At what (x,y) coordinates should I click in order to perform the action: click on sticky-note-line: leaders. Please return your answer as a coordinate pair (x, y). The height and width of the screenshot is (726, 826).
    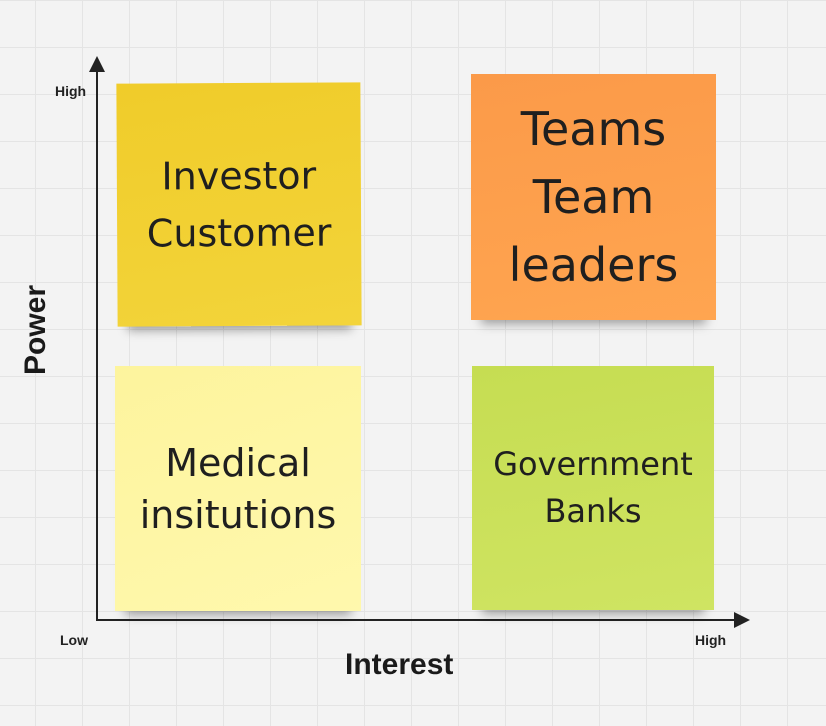
    Looking at the image, I should click on (593, 265).